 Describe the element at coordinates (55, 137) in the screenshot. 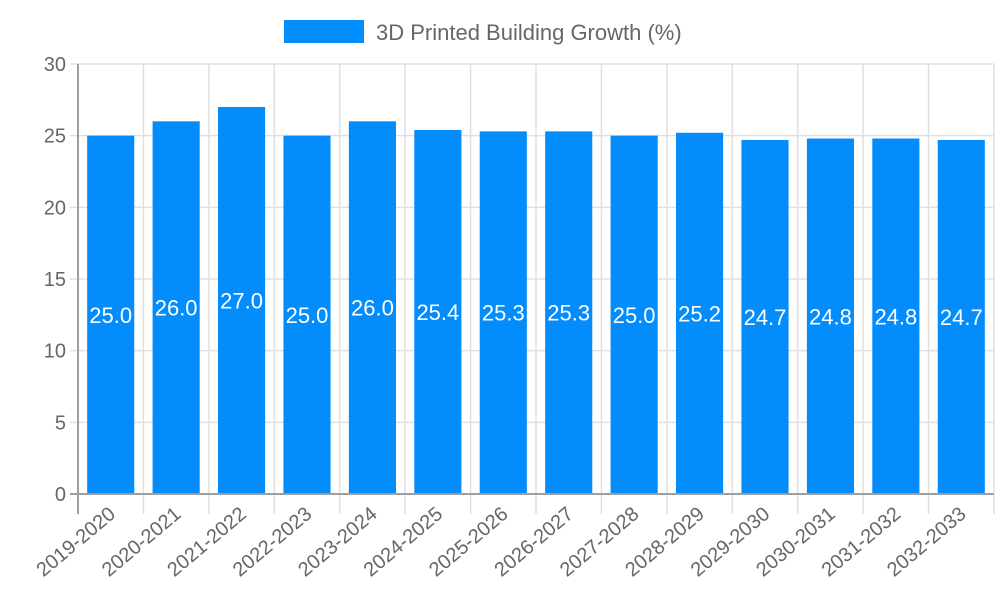

I see `y-tick-label: 25` at that location.